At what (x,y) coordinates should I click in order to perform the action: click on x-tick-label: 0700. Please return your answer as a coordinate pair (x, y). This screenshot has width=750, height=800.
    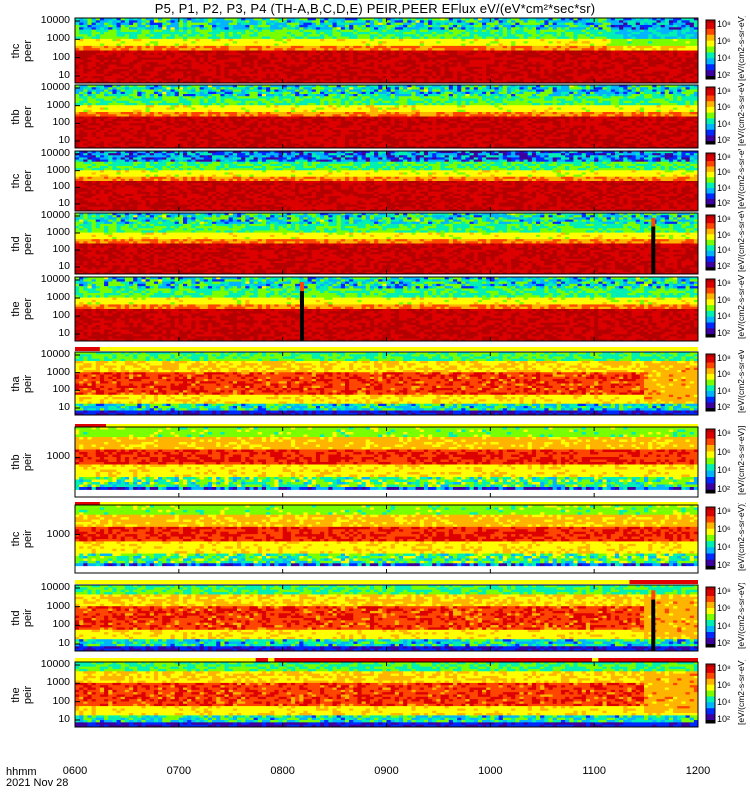
    Looking at the image, I should click on (179, 771).